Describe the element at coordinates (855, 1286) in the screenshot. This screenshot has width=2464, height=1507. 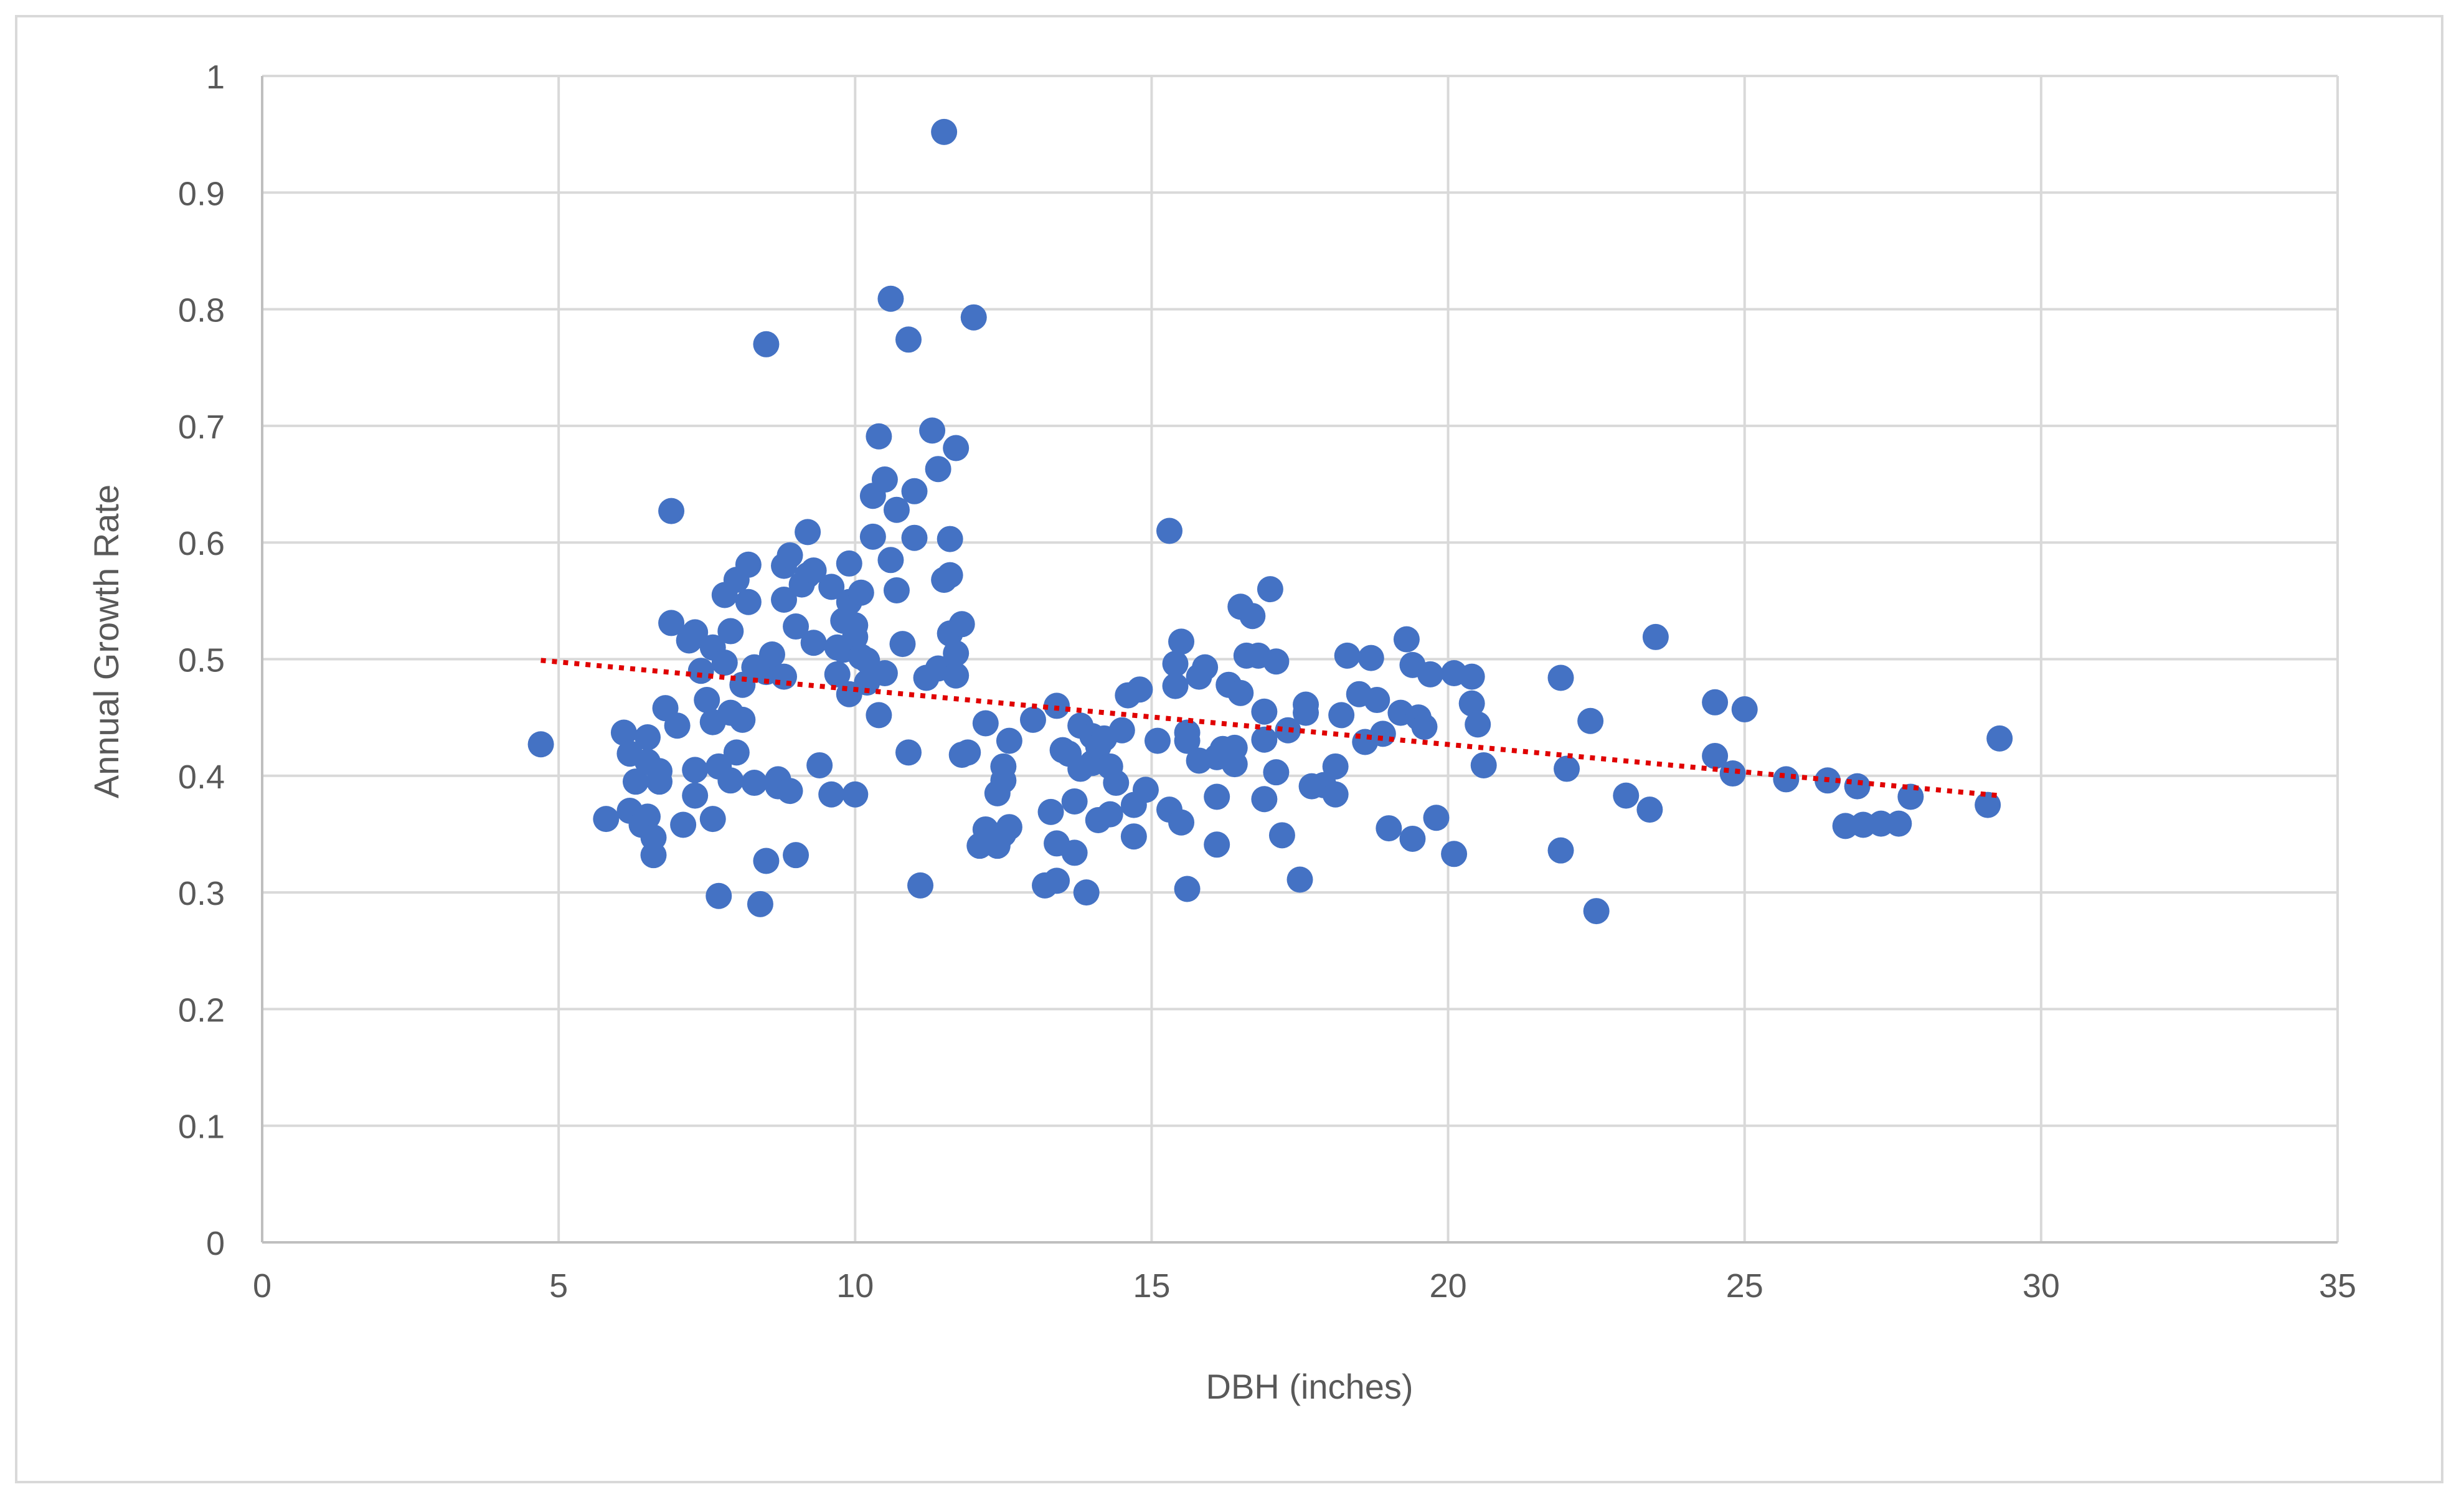
I see `x-tick-label: 10` at that location.